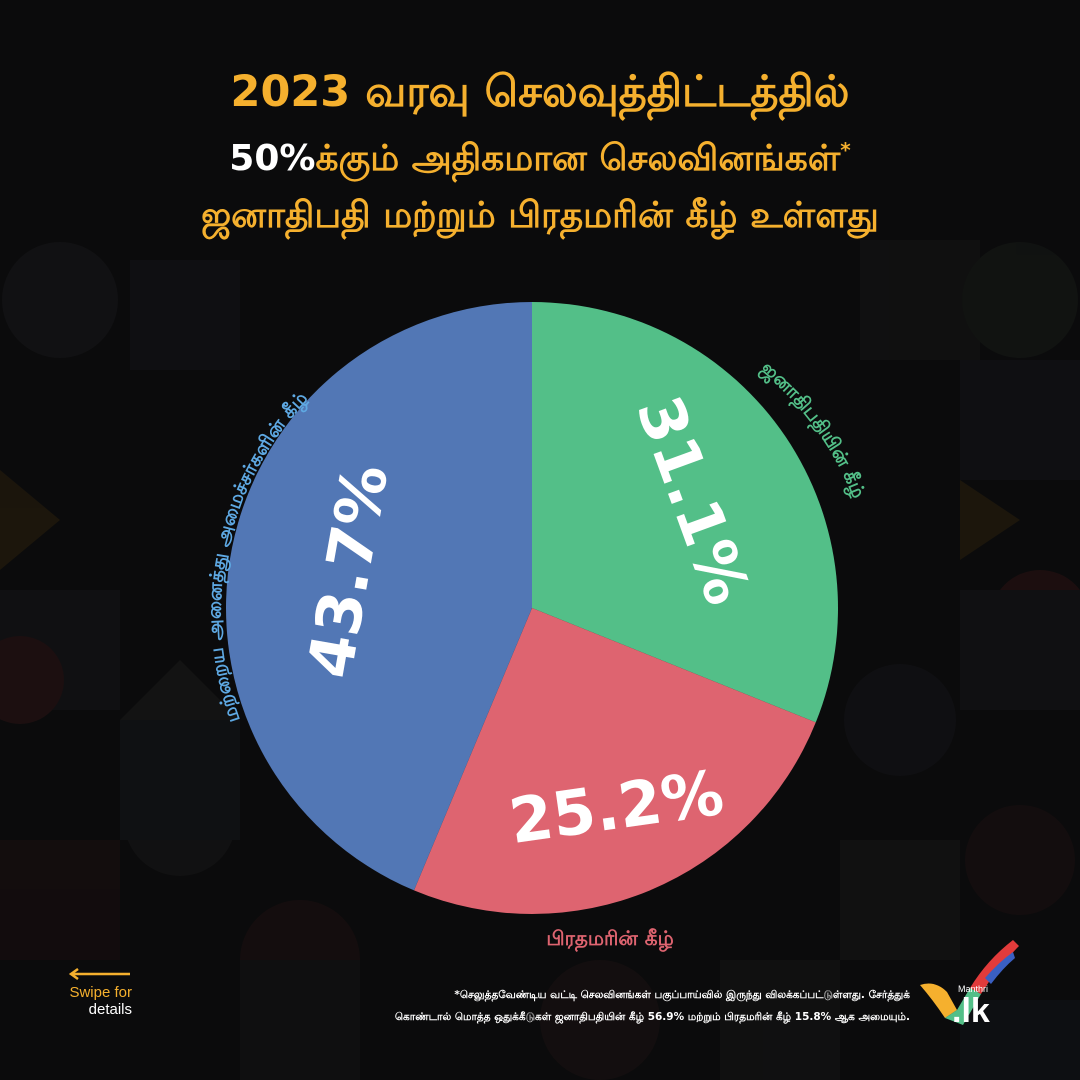  Describe the element at coordinates (969, 982) in the screenshot. I see `manthri-logo-check-icon` at that location.